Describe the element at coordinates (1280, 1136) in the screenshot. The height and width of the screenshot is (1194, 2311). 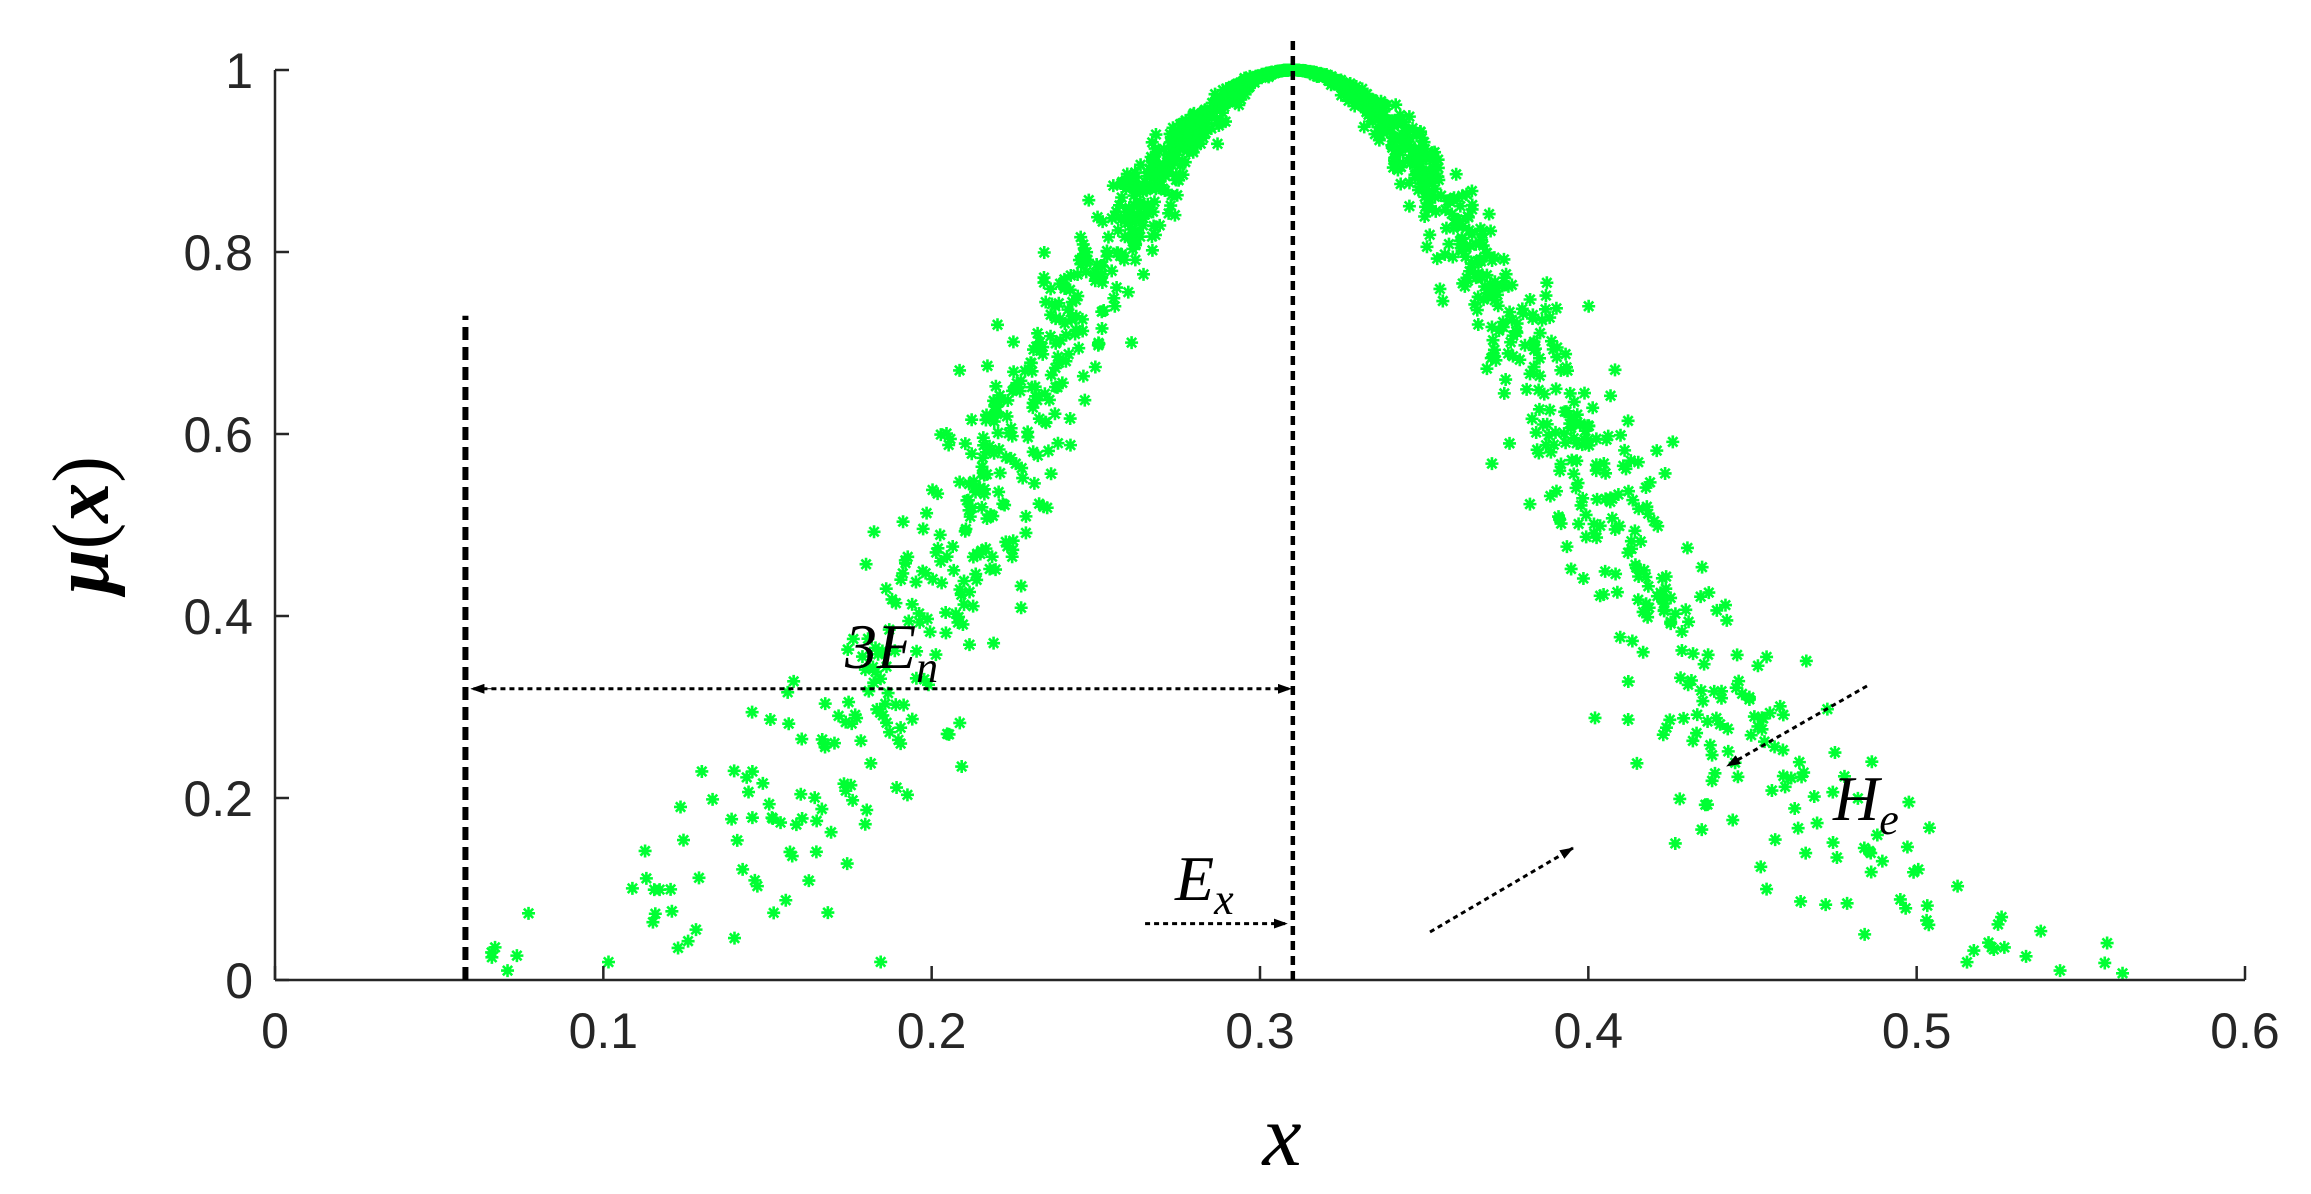
I see `x-axis-label: x` at that location.